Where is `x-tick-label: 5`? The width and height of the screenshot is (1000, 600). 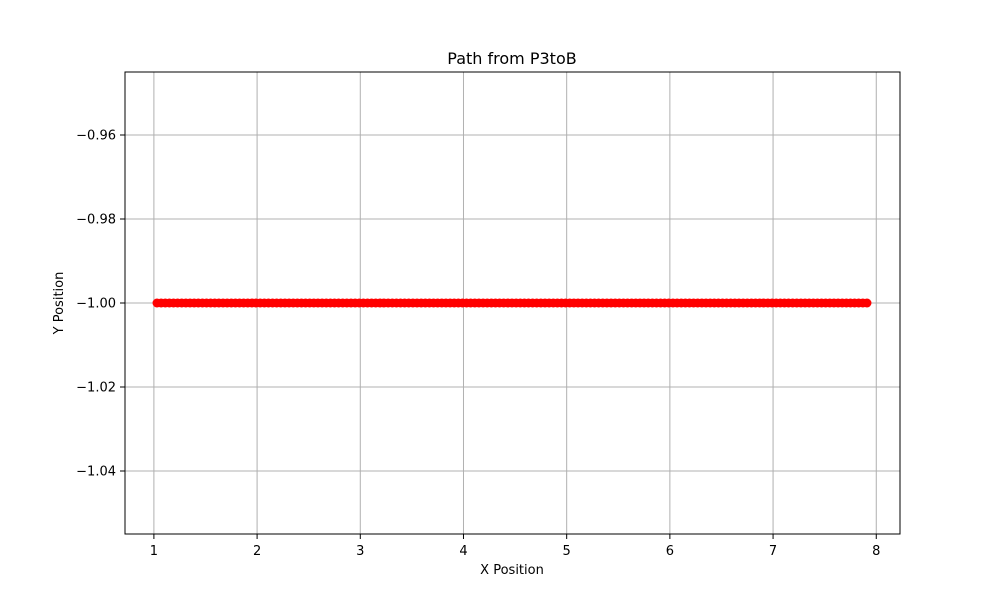 x-tick-label: 5 is located at coordinates (567, 551).